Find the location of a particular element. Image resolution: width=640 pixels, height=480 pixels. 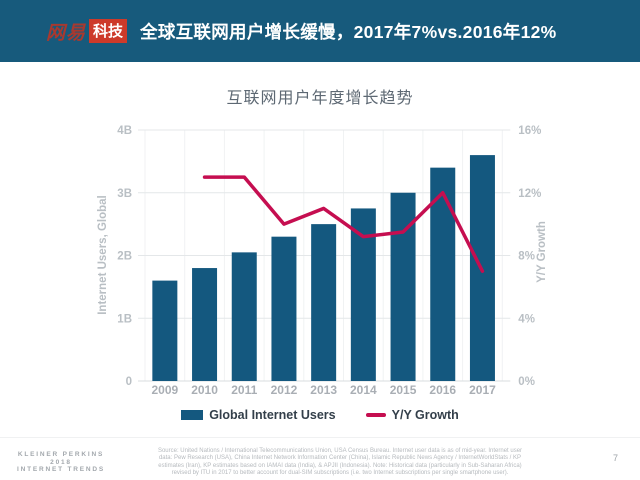

bar-2013 is located at coordinates (324, 302).